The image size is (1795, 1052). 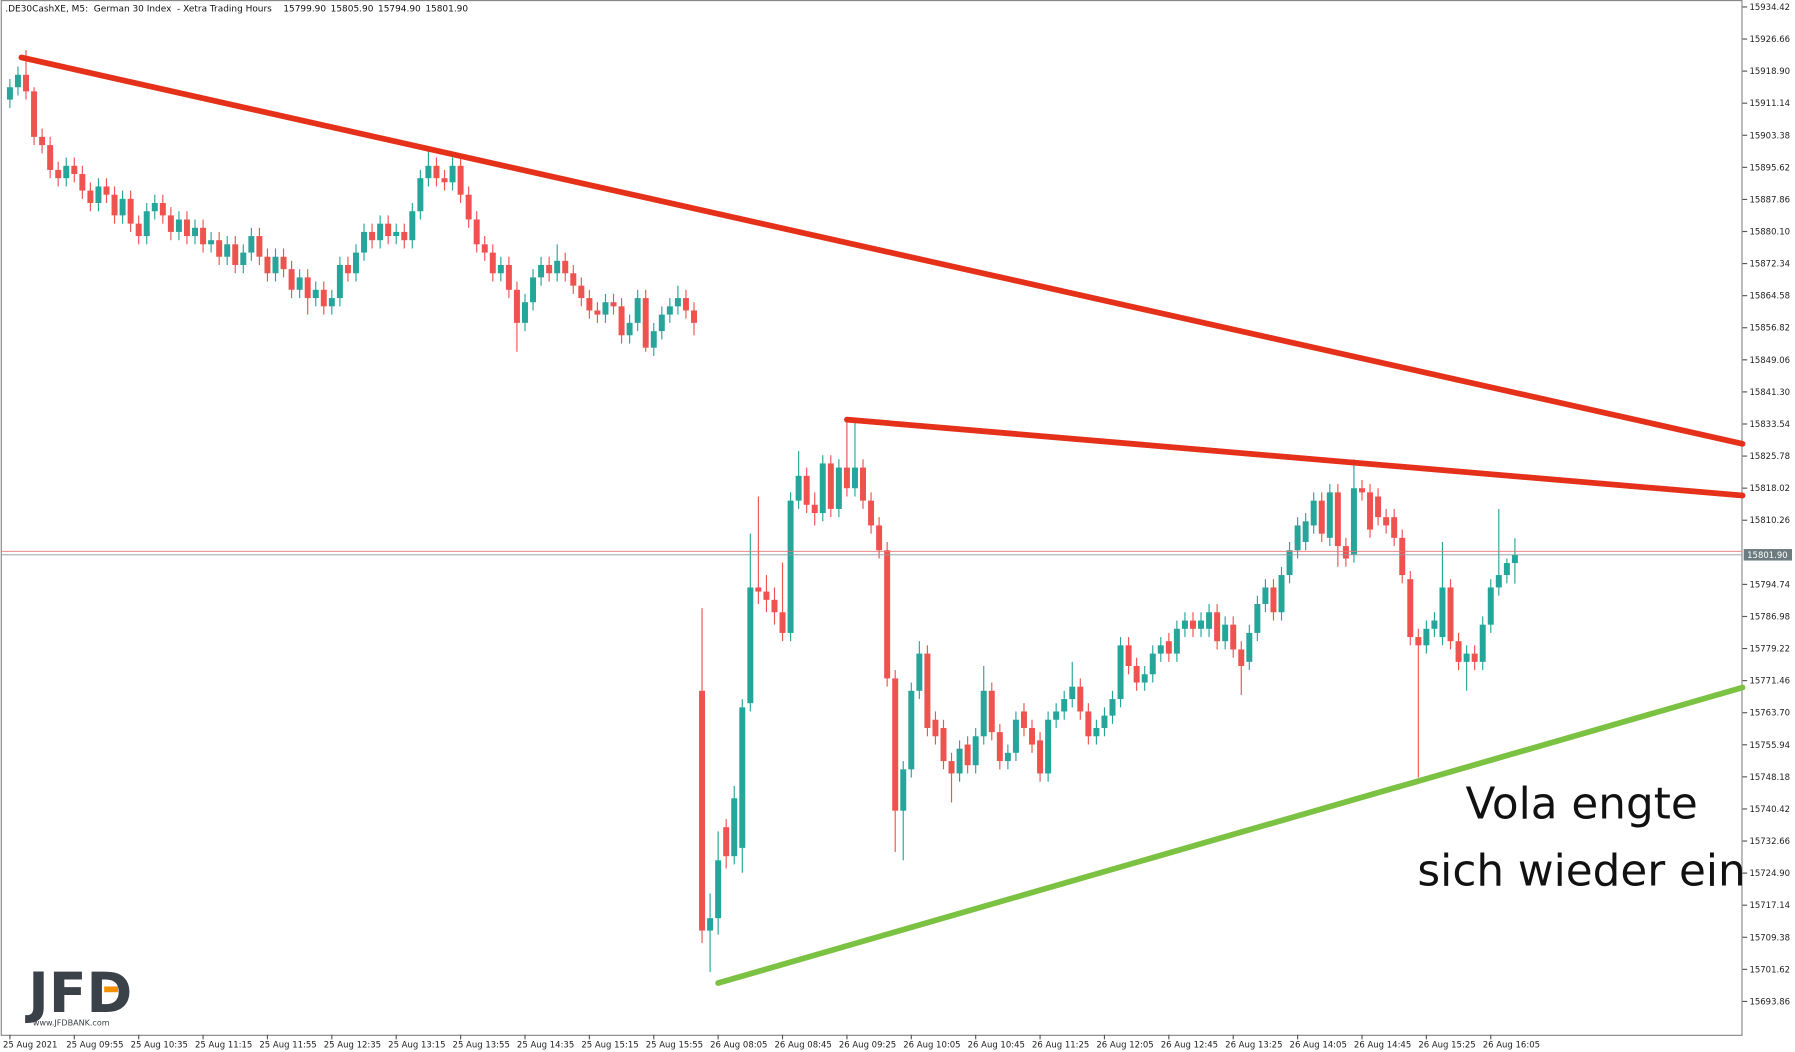 What do you see at coordinates (446, 9) in the screenshot?
I see `header-close: 15801.90` at bounding box center [446, 9].